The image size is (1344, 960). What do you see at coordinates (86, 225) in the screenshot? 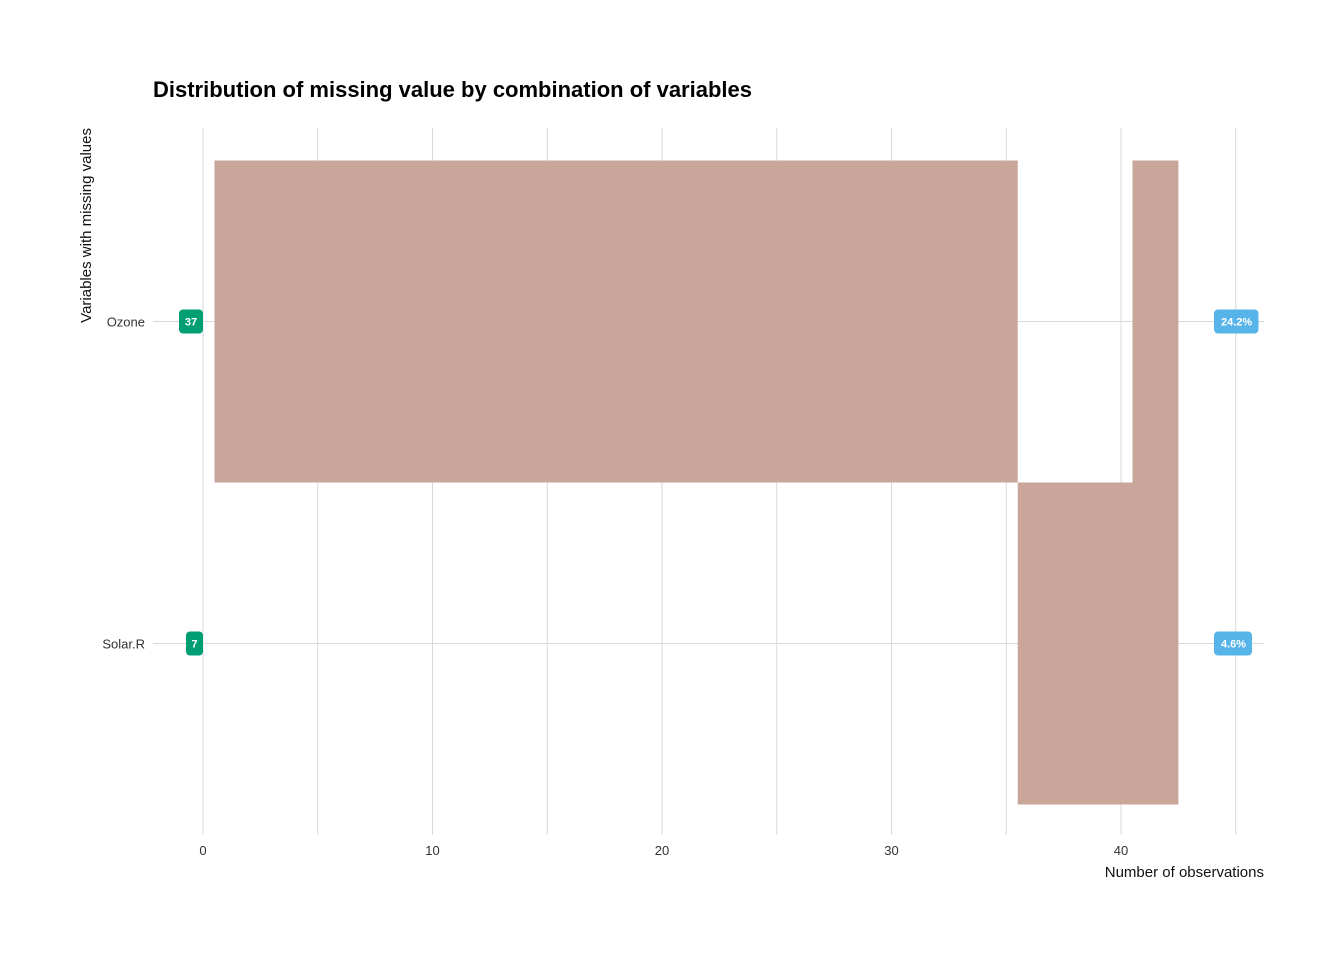
I see `y-axis-title: Variables with missing values` at bounding box center [86, 225].